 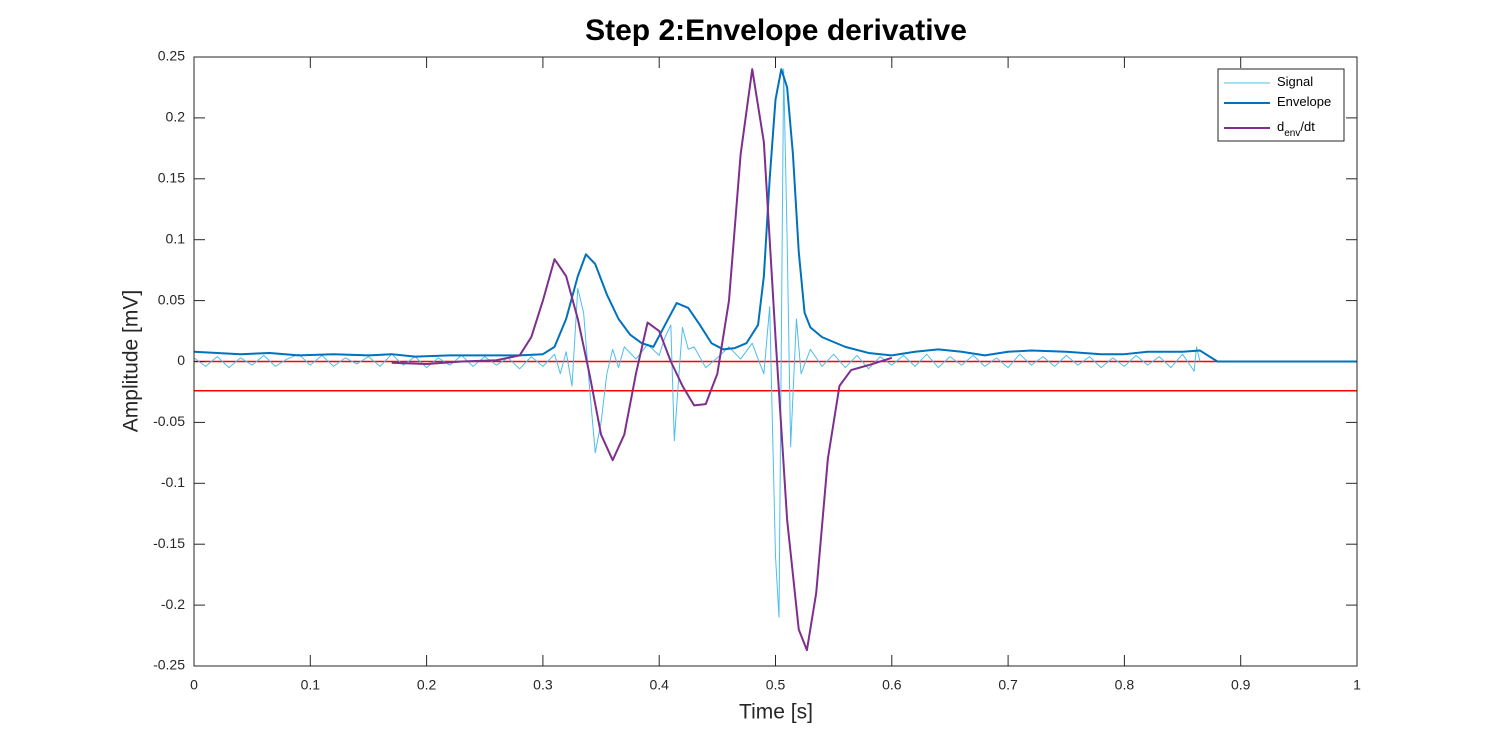 What do you see at coordinates (173, 482) in the screenshot?
I see `y-tick-label: -0.1` at bounding box center [173, 482].